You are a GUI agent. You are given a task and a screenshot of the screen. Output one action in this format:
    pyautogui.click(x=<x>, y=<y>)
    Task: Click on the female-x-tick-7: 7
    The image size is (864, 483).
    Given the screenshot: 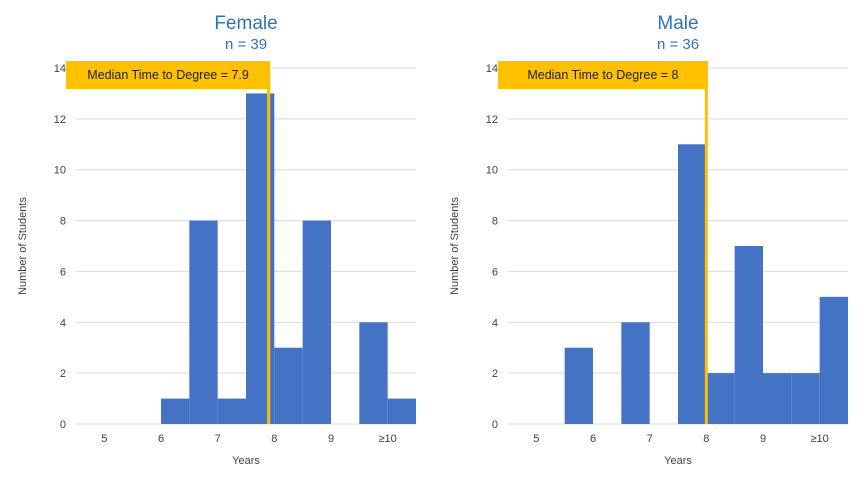 What is the action you would take?
    pyautogui.click(x=218, y=439)
    